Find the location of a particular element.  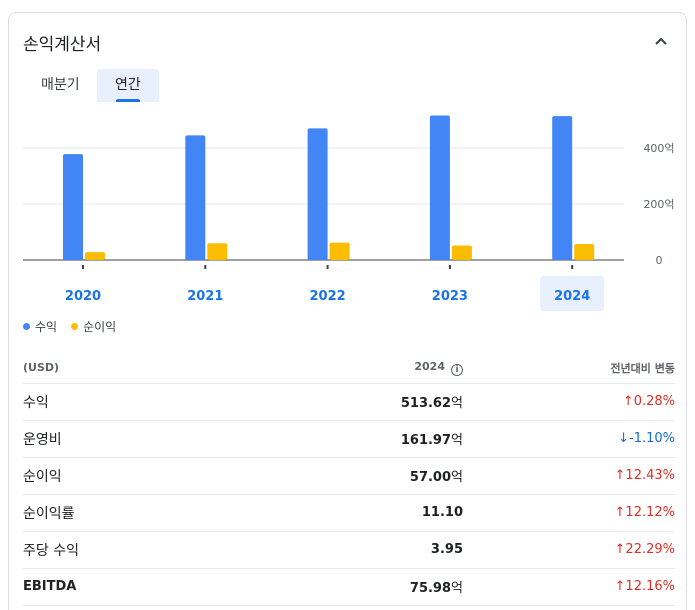

revenue-bar-2021 is located at coordinates (195, 197).